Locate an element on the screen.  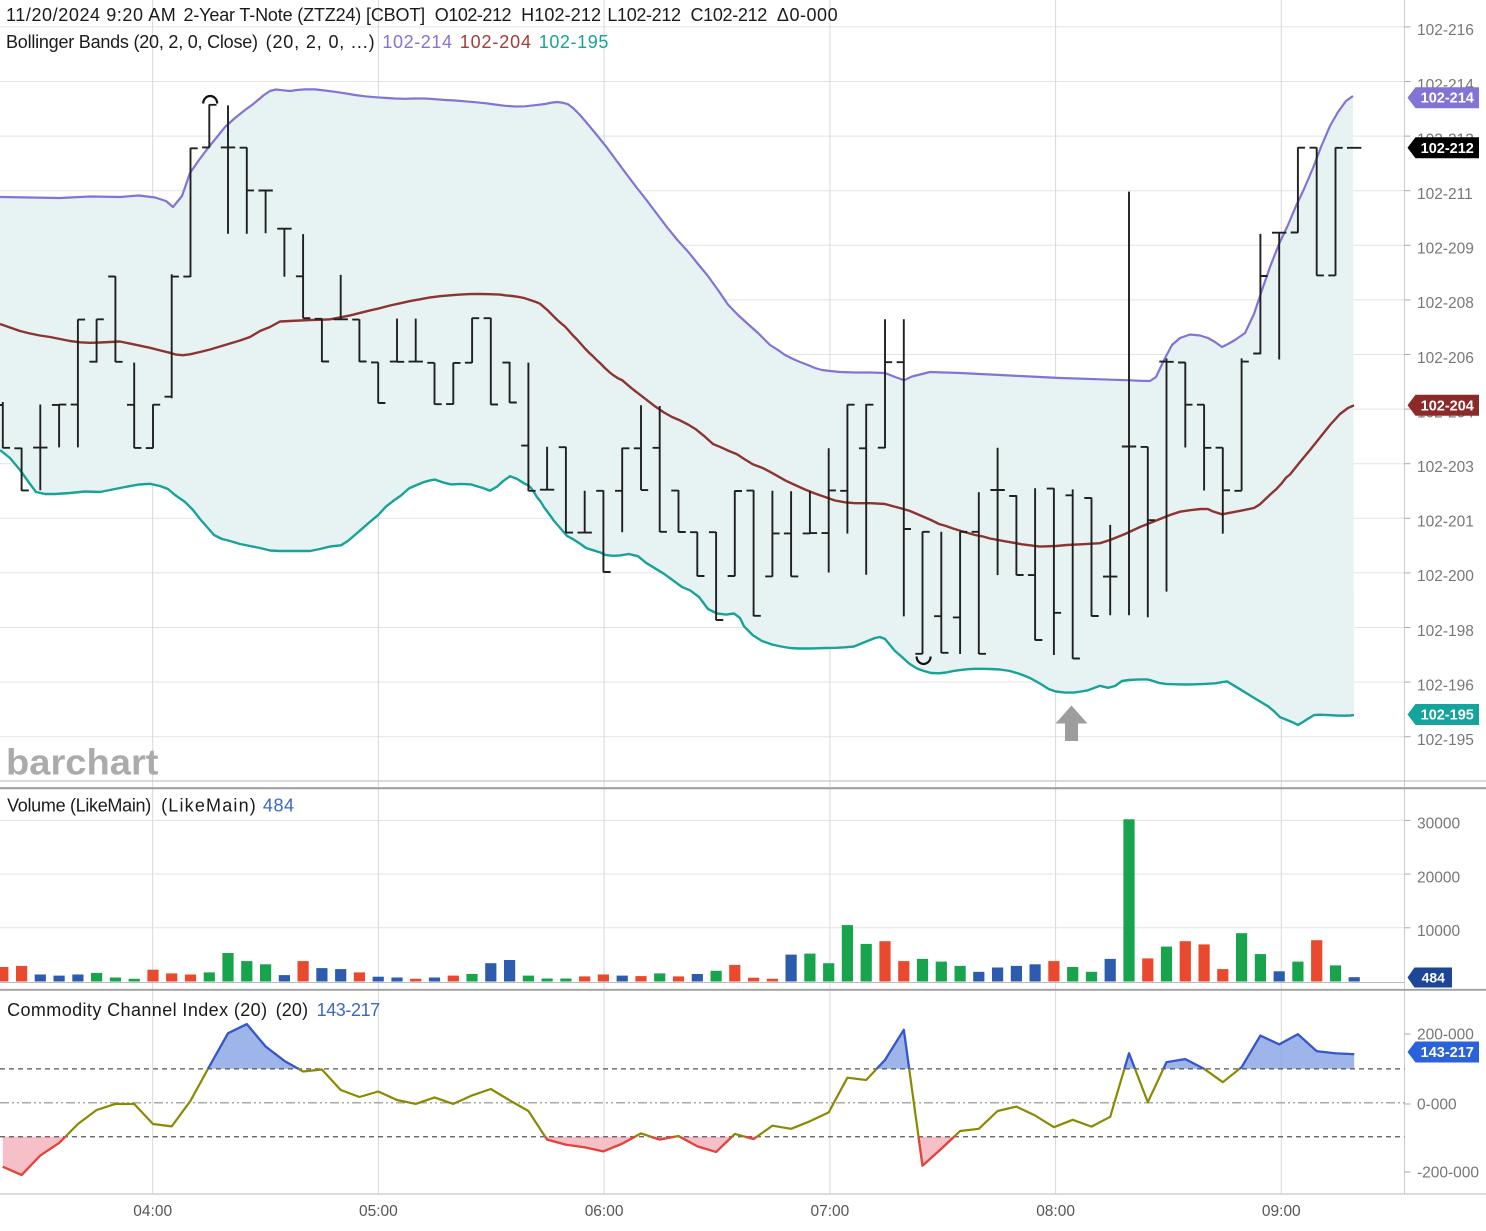
svg-text: barchart is located at coordinates (82, 762).